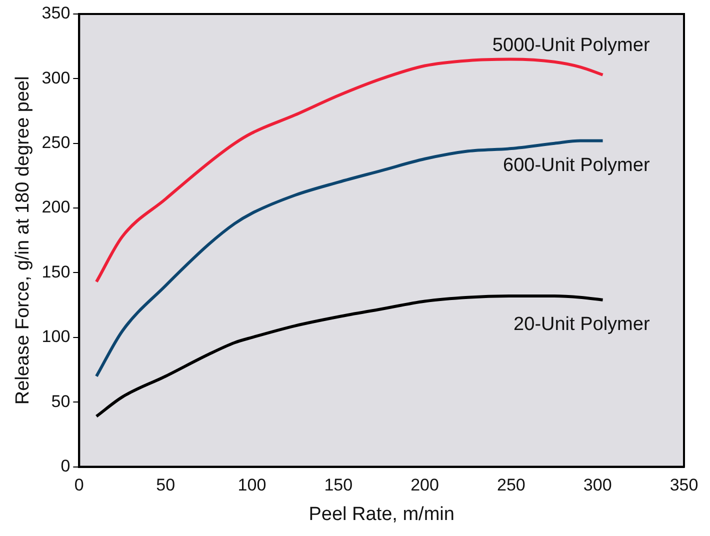  I want to click on y-tick-label: 300, so click(56, 78).